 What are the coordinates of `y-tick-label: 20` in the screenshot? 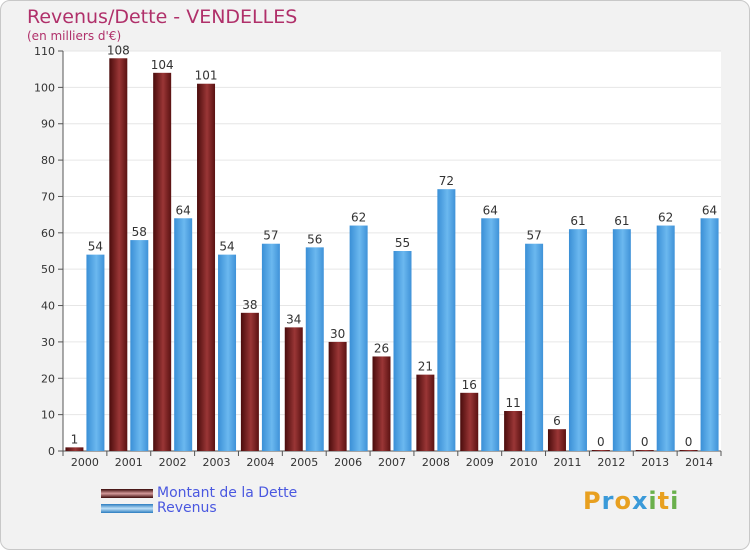 It's located at (48, 378).